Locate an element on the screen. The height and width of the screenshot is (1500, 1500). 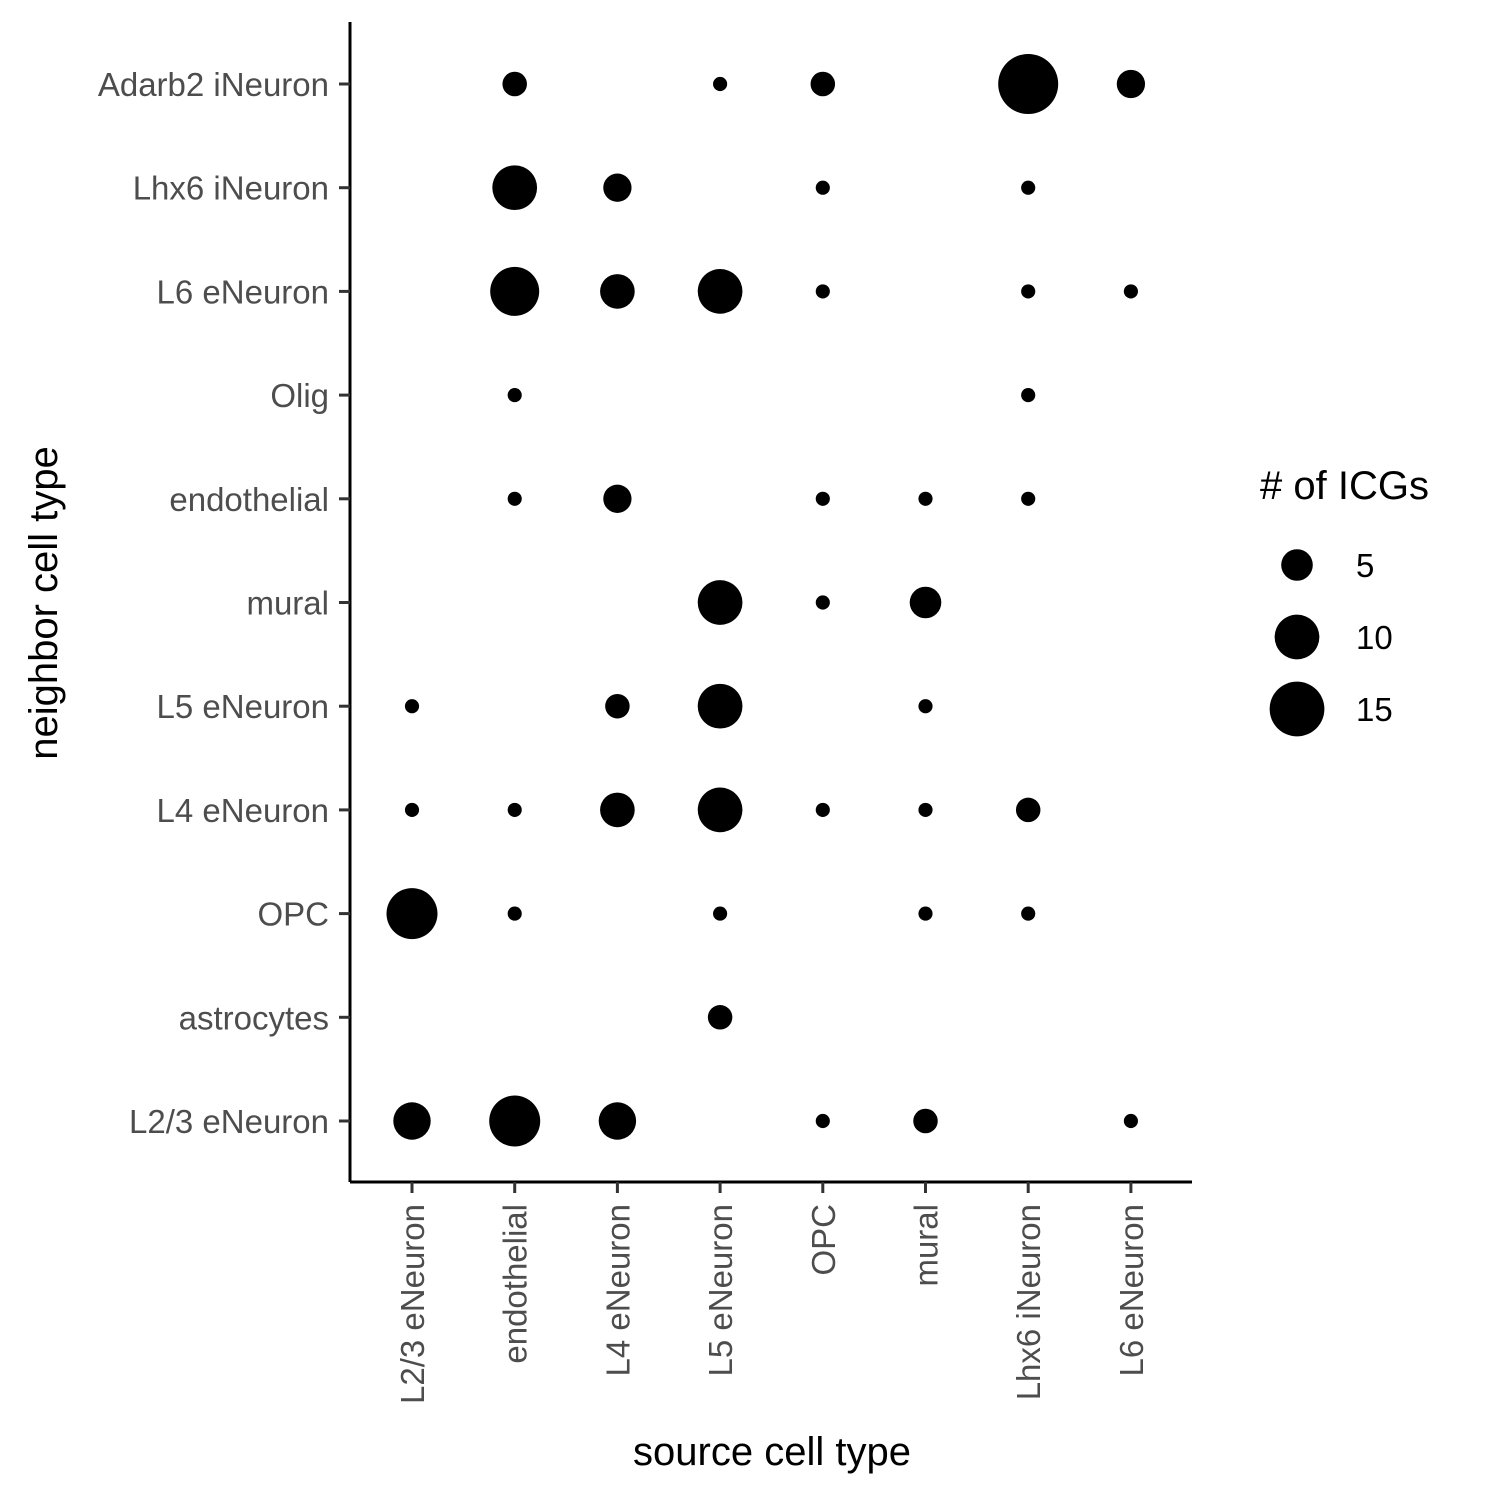
y-tick-label: L2/3 eNeuron is located at coordinates (229, 1121).